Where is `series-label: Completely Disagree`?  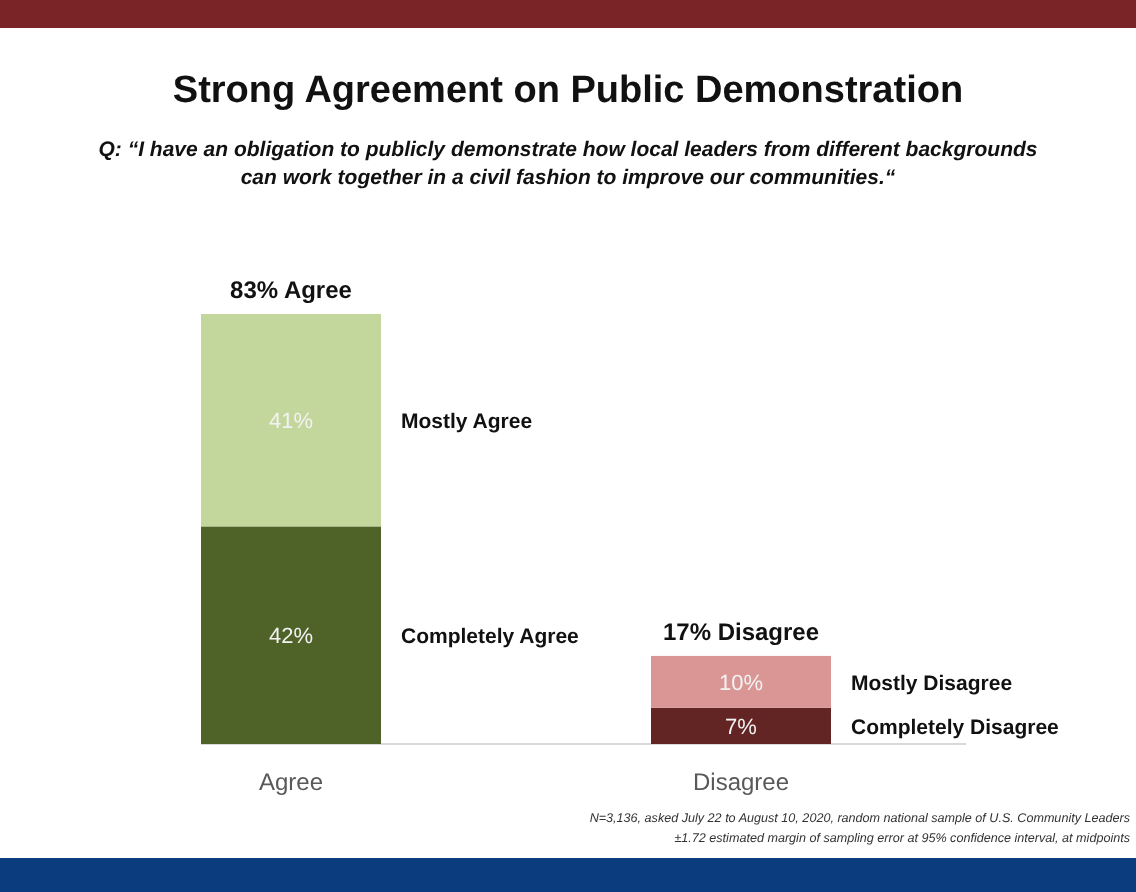 series-label: Completely Disagree is located at coordinates (955, 727).